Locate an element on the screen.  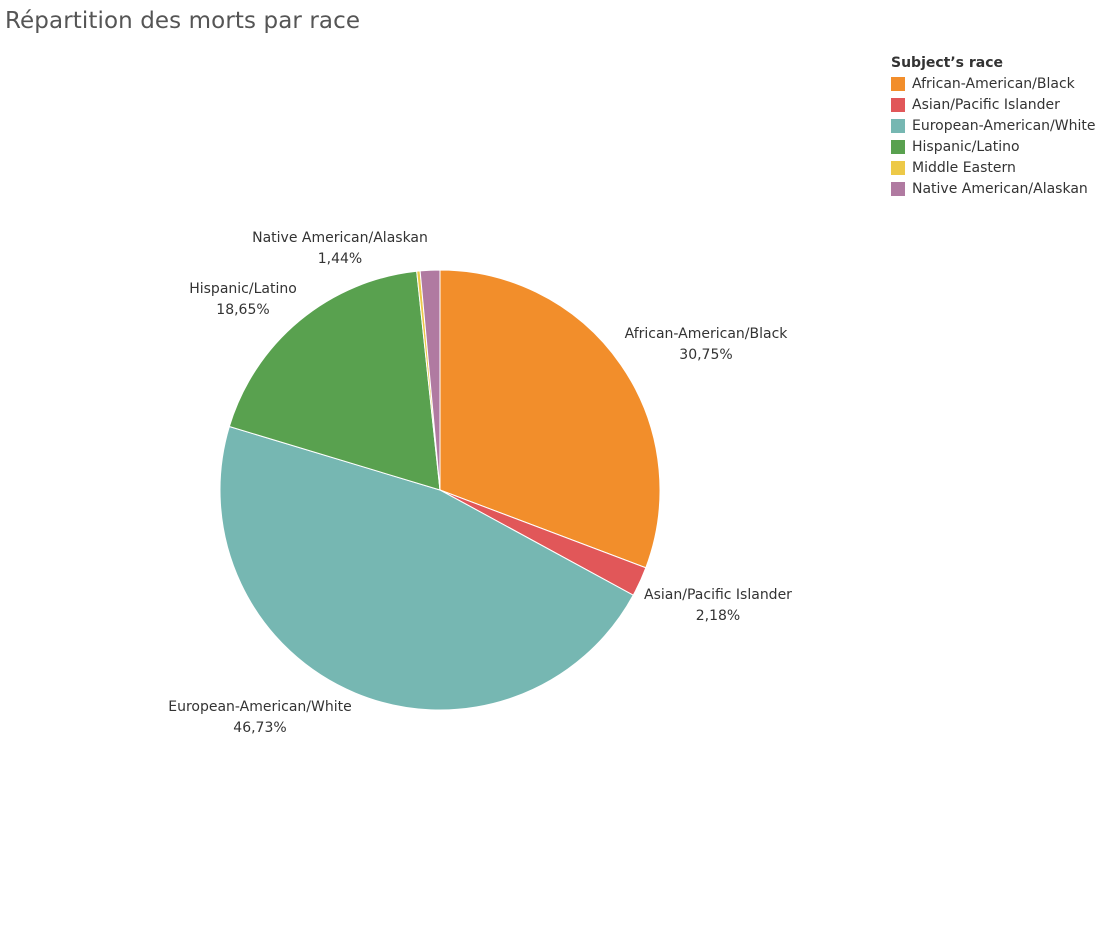
legend-label: African-American/Black is located at coordinates (993, 83).